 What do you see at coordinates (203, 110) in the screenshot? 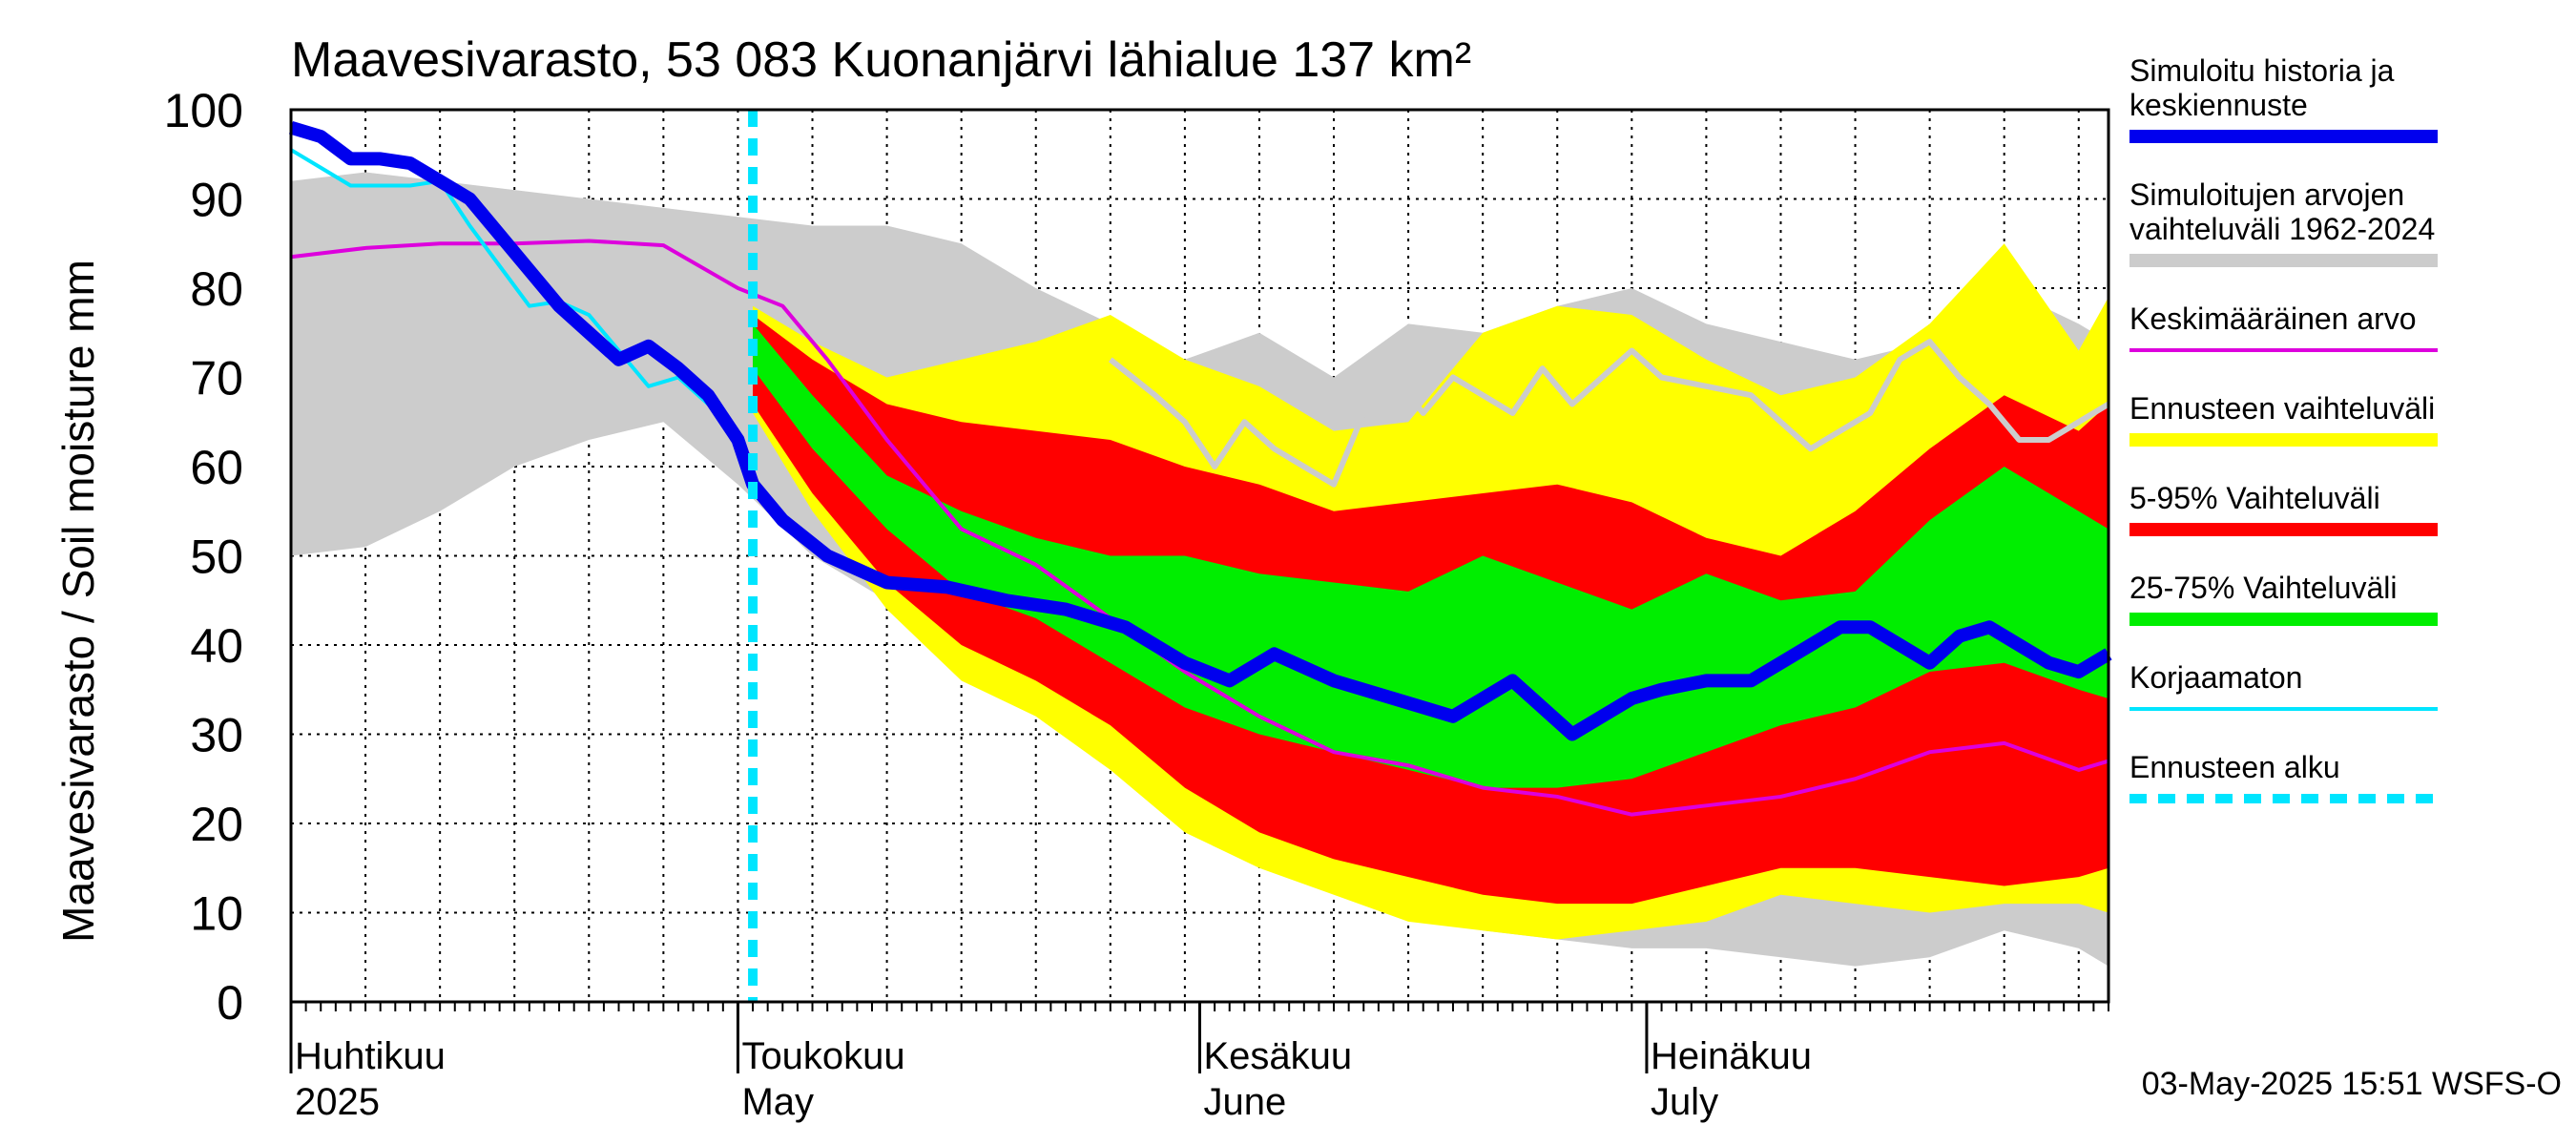
I see `y-tick-label: 100` at bounding box center [203, 110].